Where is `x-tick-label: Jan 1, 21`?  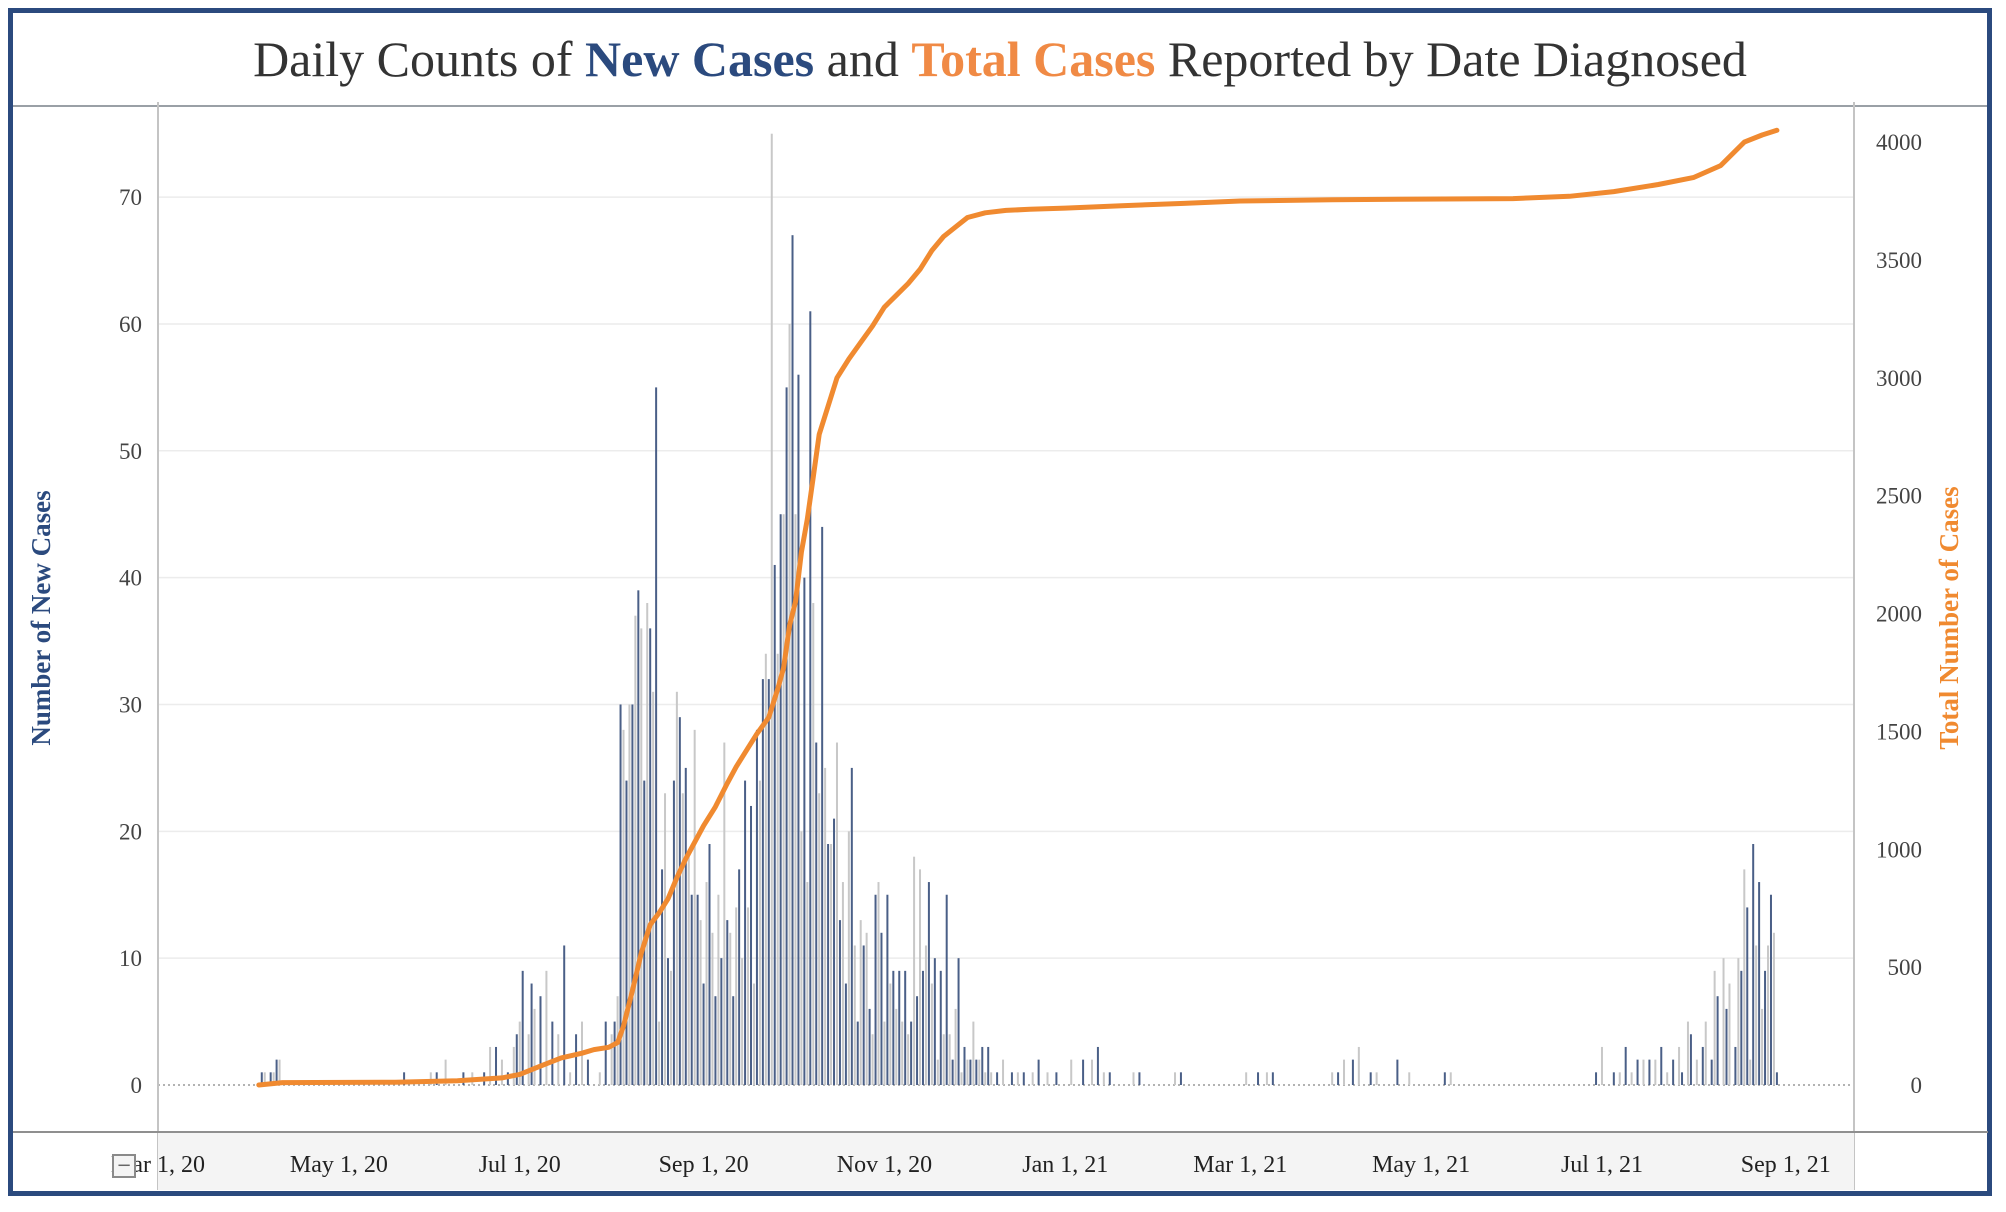 x-tick-label: Jan 1, 21 is located at coordinates (1065, 1165).